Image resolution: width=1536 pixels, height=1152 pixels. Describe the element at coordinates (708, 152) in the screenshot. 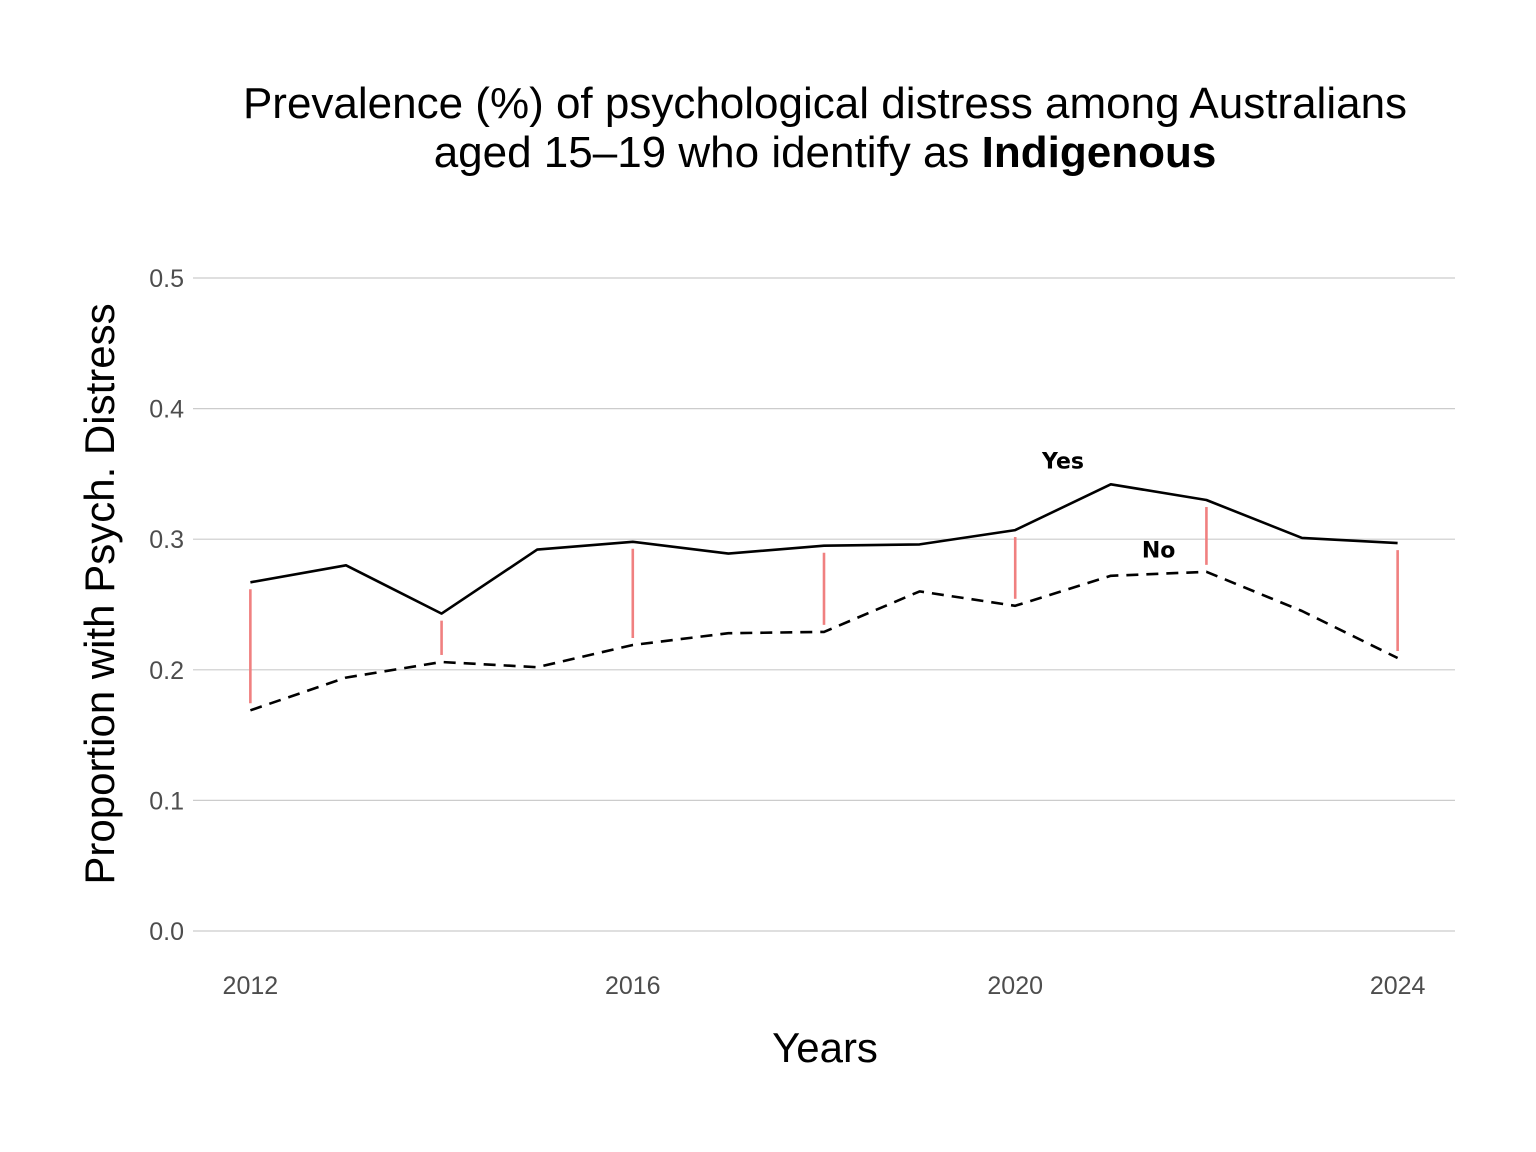

I see `chart-title-line-2-prefix: aged 15–19 who identify as` at that location.